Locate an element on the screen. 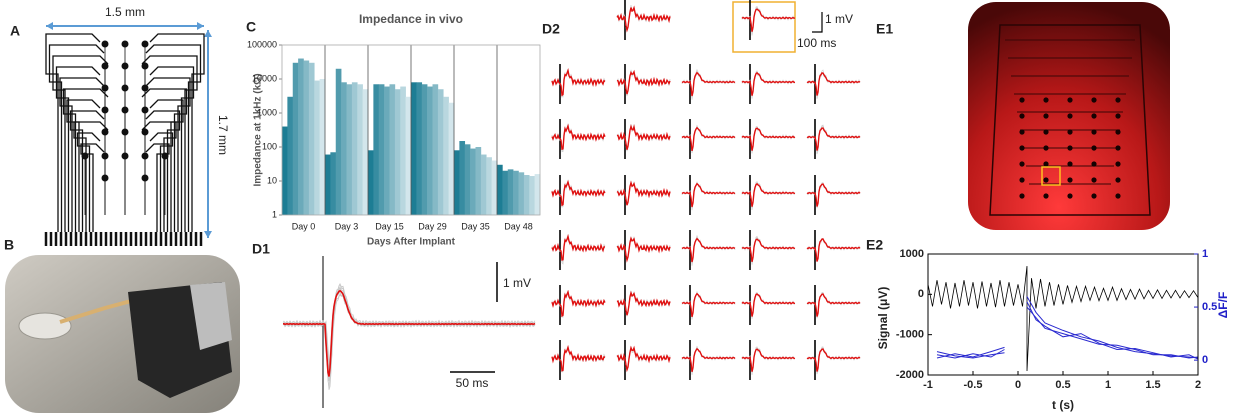 The width and height of the screenshot is (1237, 416). y-axis-label: Signal (μV) is located at coordinates (883, 318).